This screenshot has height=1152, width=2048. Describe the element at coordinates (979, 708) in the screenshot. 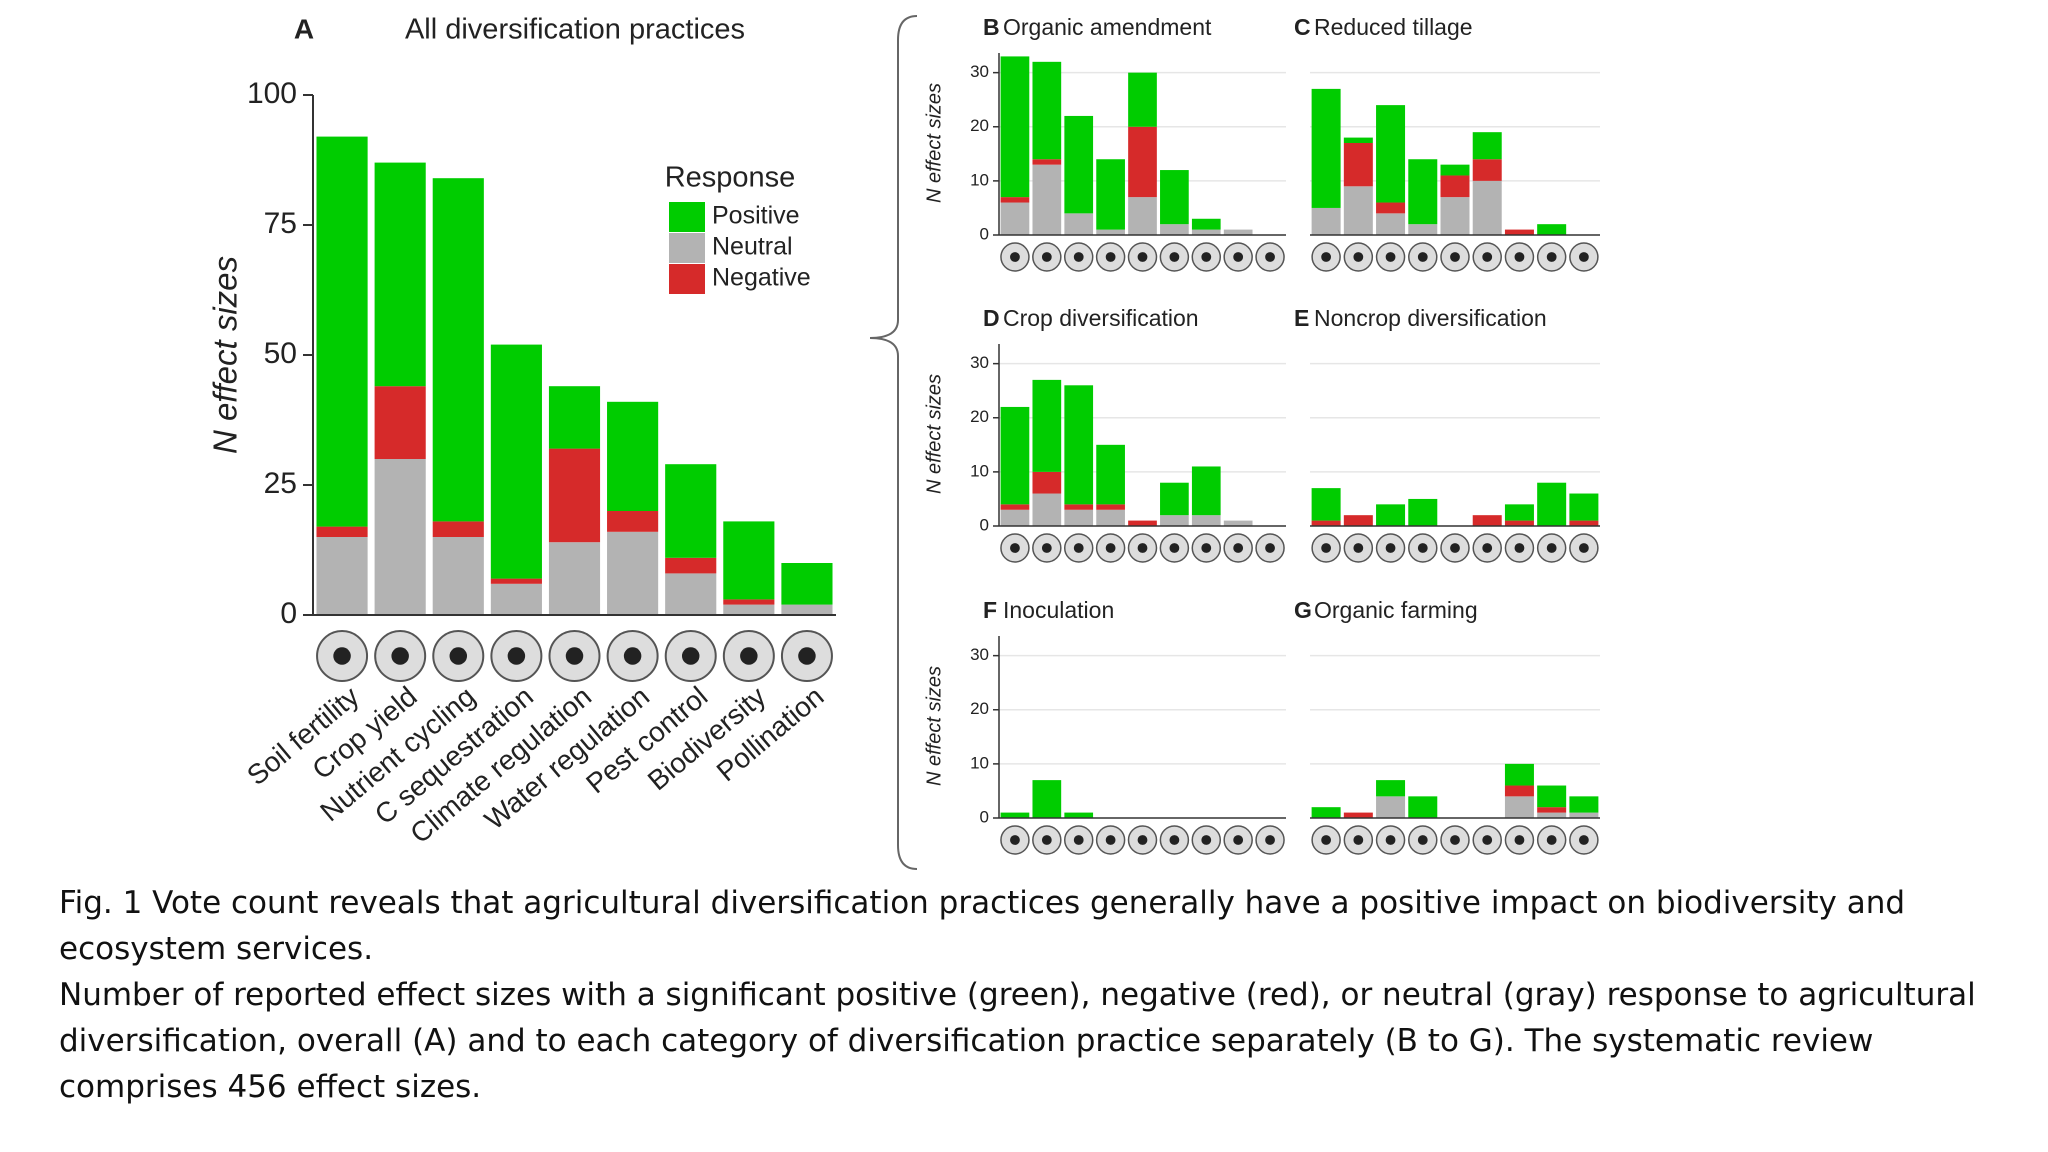

I see `y-tick-label: 20` at that location.